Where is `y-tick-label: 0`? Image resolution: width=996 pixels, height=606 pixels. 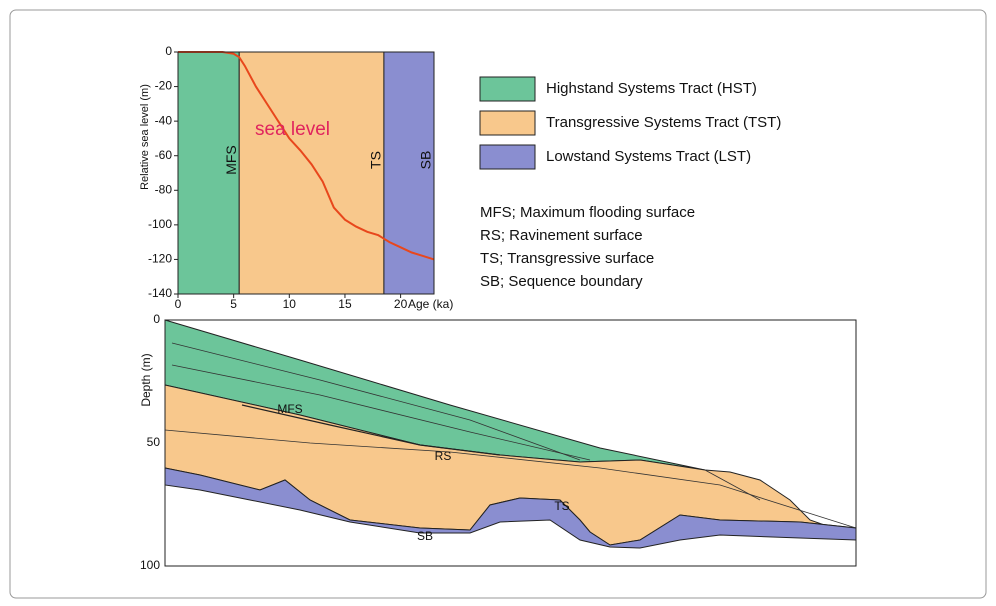 y-tick-label: 0 is located at coordinates (168, 51).